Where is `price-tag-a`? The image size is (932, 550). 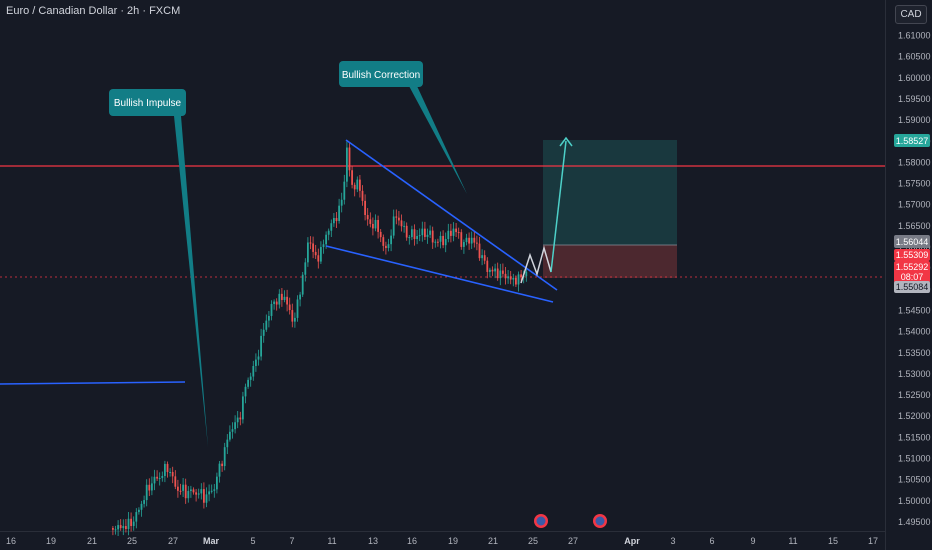 price-tag-a is located at coordinates (912, 255).